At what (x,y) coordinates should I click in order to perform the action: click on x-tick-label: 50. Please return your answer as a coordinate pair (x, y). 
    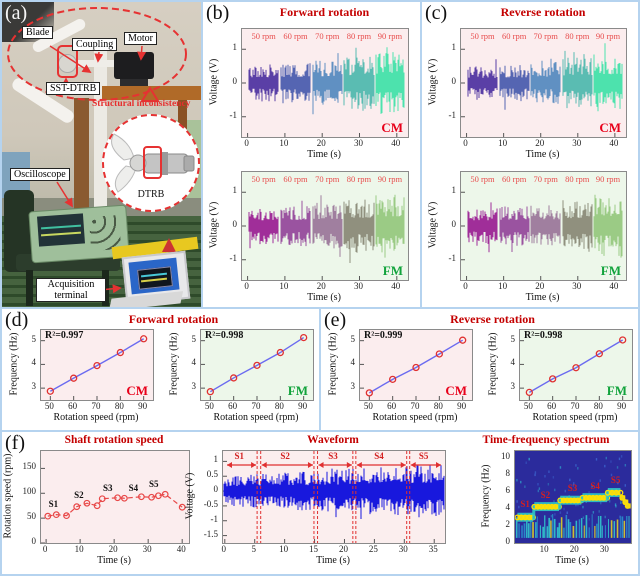
    Looking at the image, I should click on (528, 406).